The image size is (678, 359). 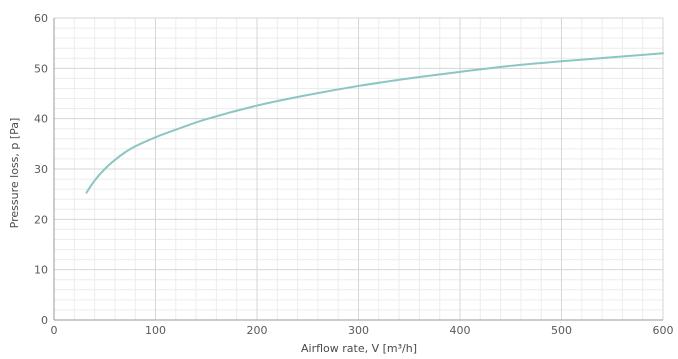 What do you see at coordinates (41, 270) in the screenshot?
I see `y-tick-label: 10` at bounding box center [41, 270].